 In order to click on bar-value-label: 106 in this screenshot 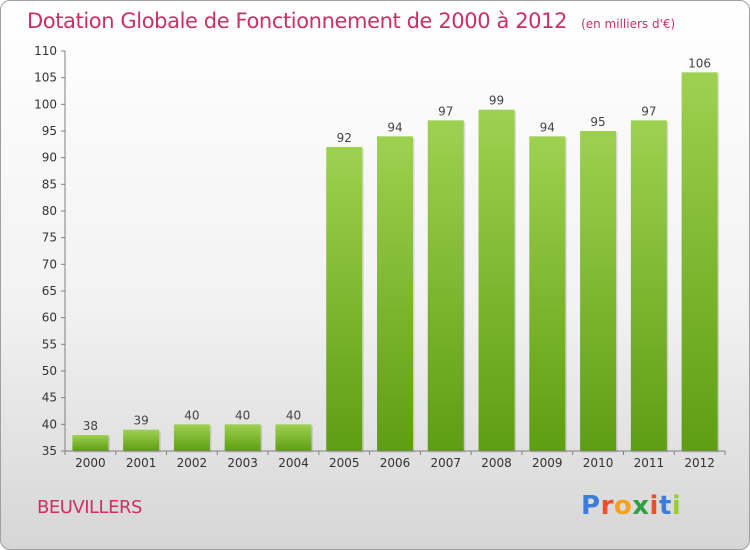, I will do `click(699, 63)`.